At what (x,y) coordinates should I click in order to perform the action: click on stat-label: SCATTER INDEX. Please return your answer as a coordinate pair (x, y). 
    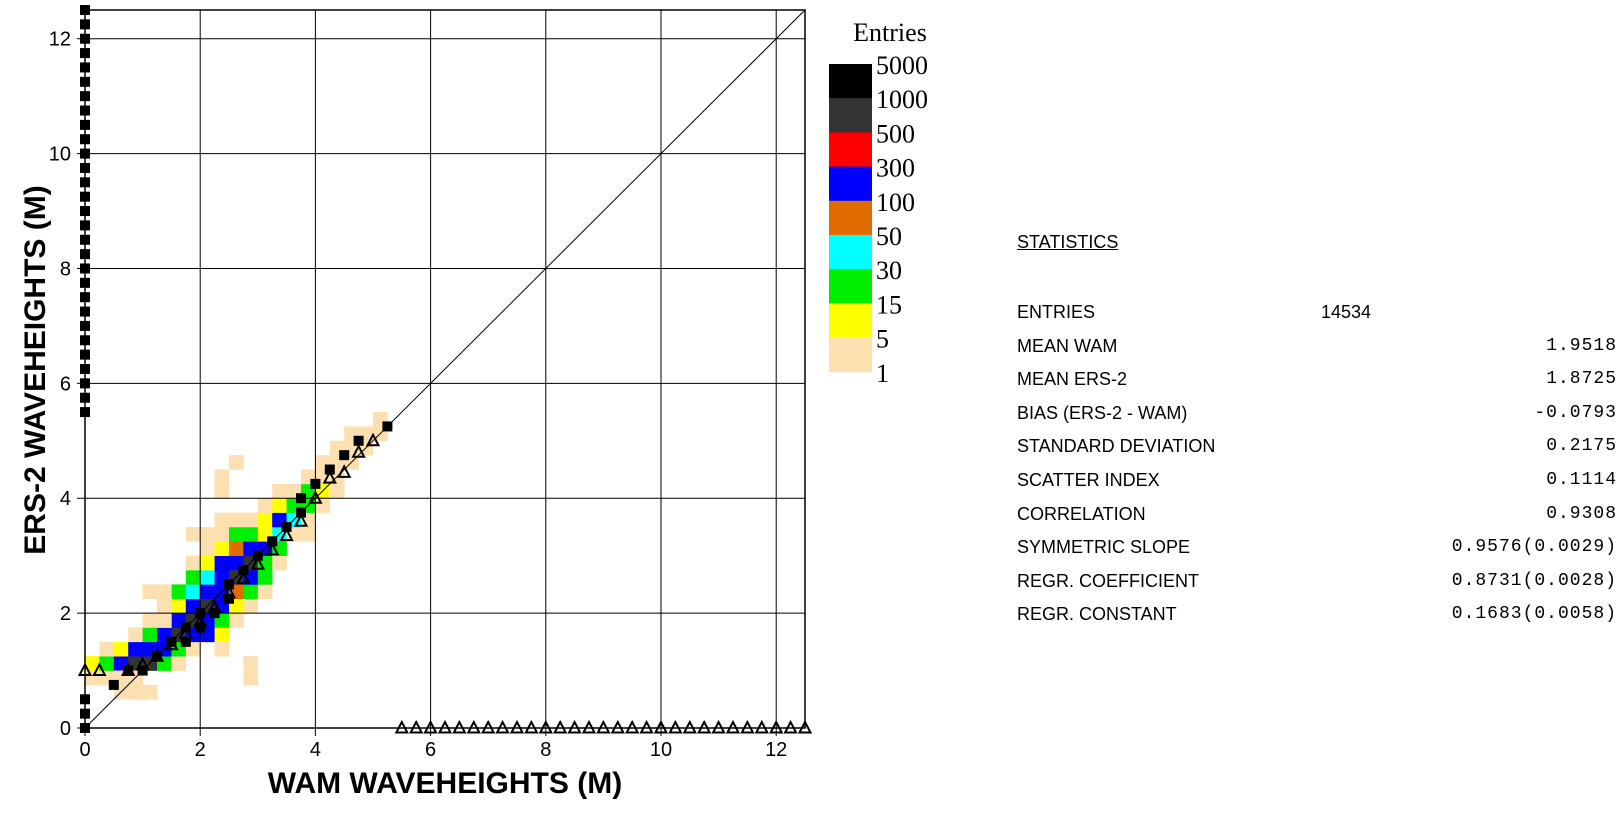
    Looking at the image, I should click on (1088, 480).